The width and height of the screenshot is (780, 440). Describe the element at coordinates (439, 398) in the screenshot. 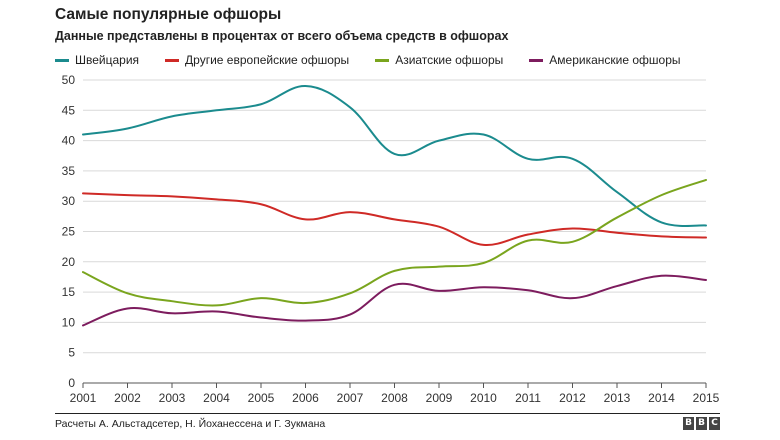

I see `x-tick-label: 2009` at that location.